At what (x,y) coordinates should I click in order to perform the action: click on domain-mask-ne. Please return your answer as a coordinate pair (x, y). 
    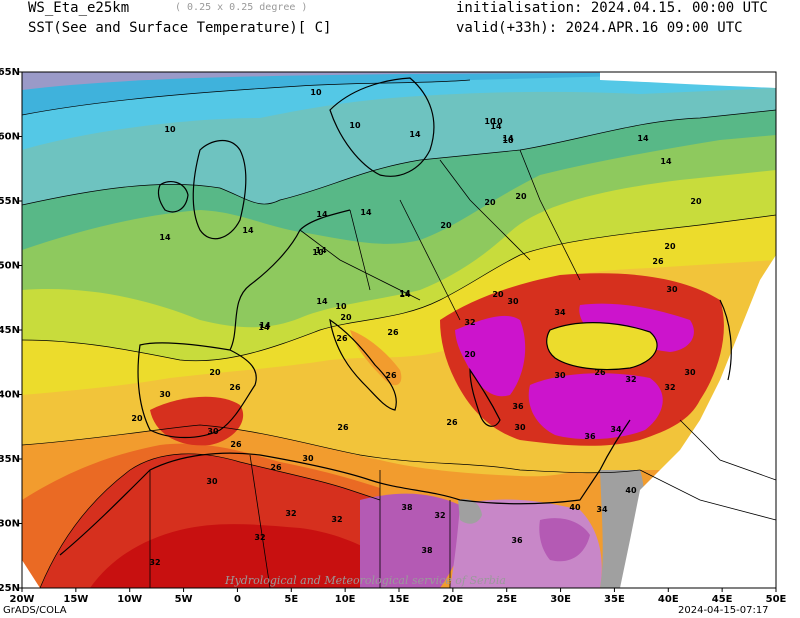
    Looking at the image, I should click on (688, 80).